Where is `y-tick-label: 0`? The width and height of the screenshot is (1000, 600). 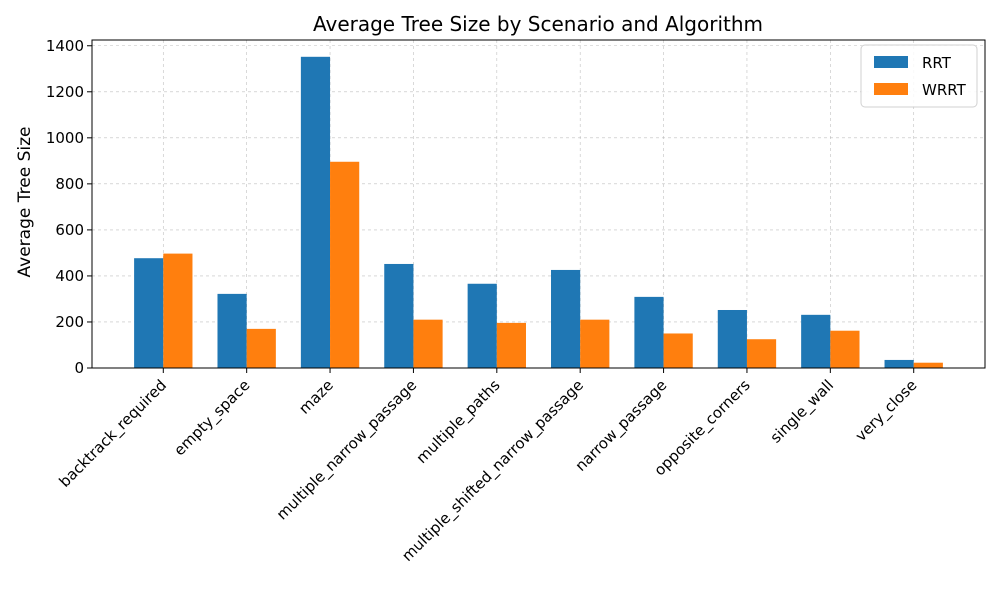 y-tick-label: 0 is located at coordinates (79, 368).